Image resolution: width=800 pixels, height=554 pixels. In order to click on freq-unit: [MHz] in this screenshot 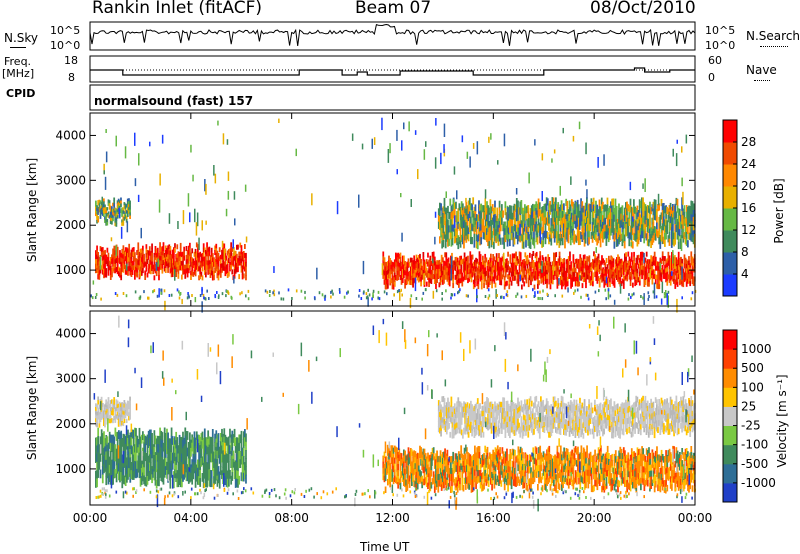, I will do `click(18, 73)`.